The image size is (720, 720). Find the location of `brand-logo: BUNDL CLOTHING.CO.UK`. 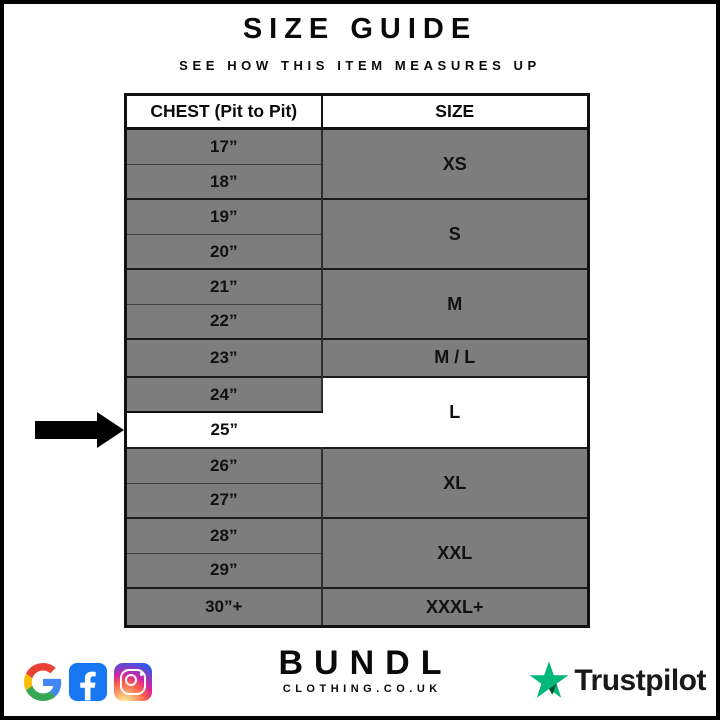

brand-logo: BUNDL CLOTHING.CO.UK is located at coordinates (360, 670).